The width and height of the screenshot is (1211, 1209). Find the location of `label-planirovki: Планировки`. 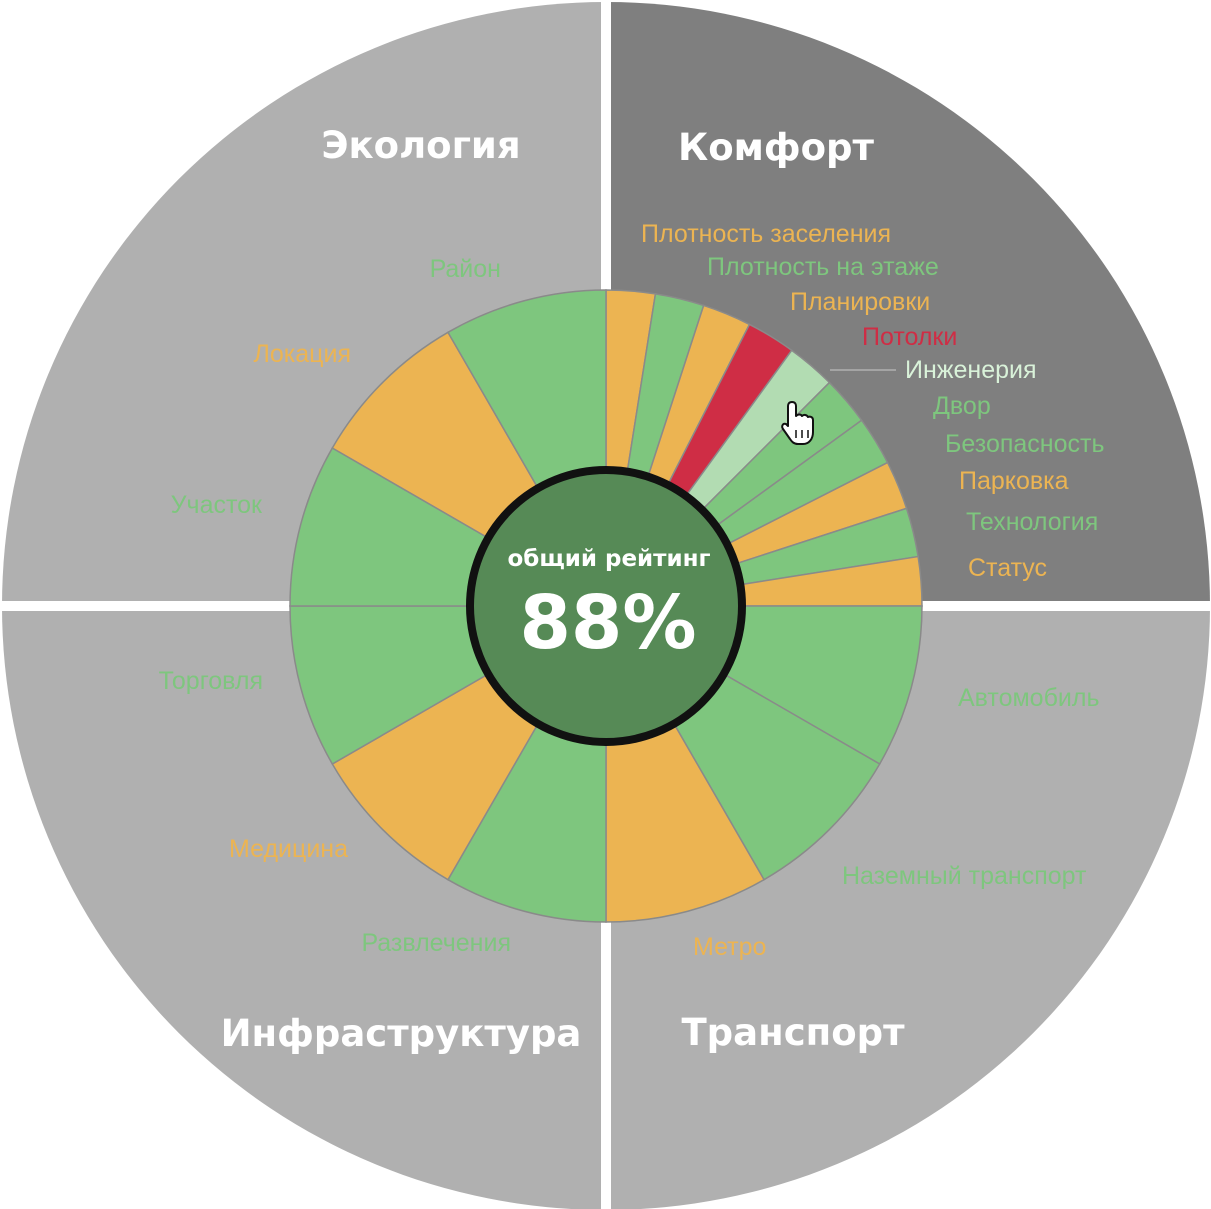

label-planirovki: Планировки is located at coordinates (860, 302).